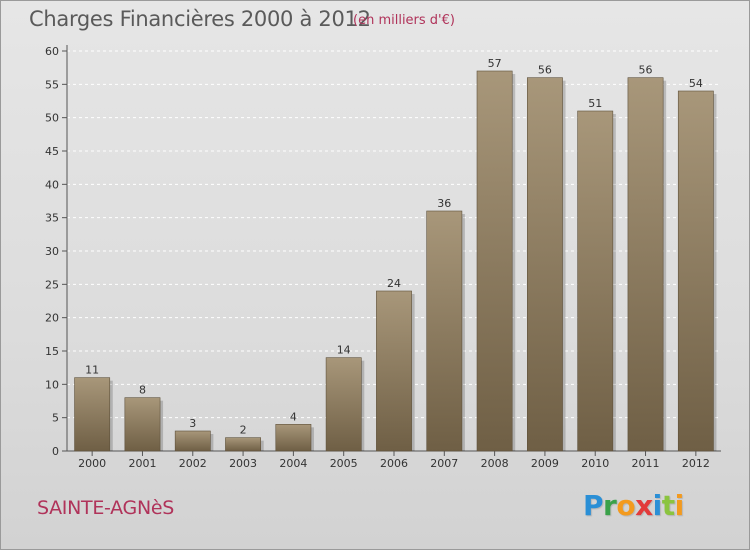 The height and width of the screenshot is (550, 750). I want to click on y-tick-label: 60, so click(52, 51).